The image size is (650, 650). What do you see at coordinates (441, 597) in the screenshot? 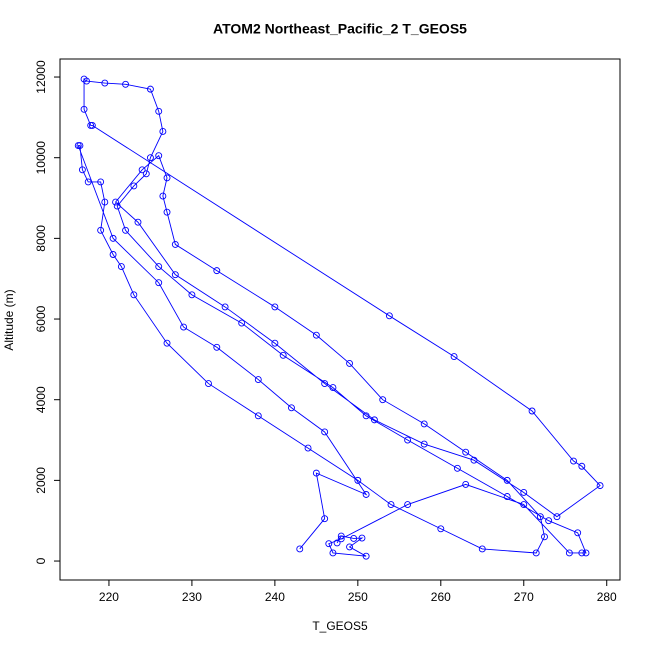
I see `x-tick-label: 260` at bounding box center [441, 597].